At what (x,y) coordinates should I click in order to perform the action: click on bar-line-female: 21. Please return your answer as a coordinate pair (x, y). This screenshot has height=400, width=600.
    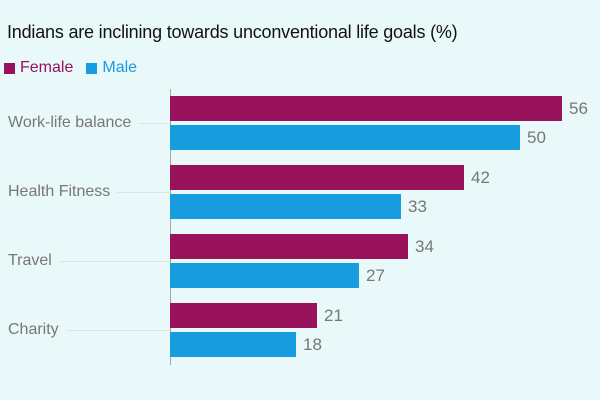
    Looking at the image, I should click on (380, 315).